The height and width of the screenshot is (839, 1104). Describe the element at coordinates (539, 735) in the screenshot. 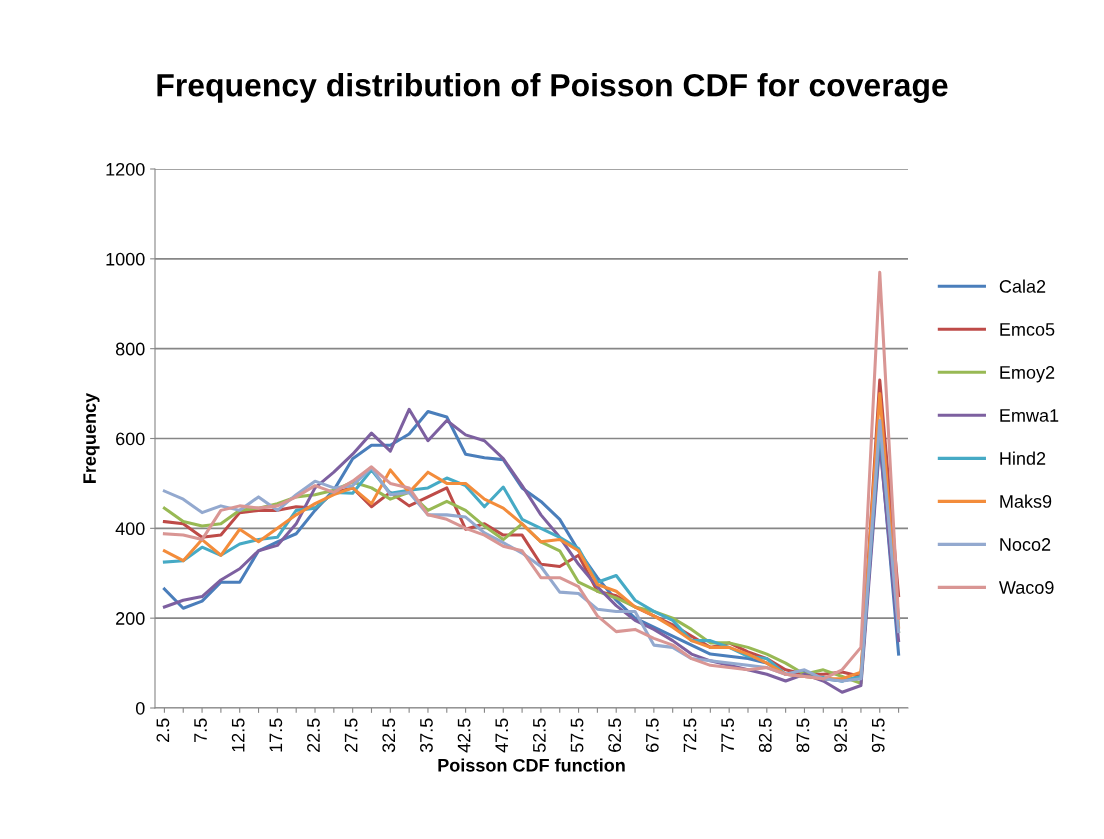

I see `x-tick-label: 52.5` at that location.